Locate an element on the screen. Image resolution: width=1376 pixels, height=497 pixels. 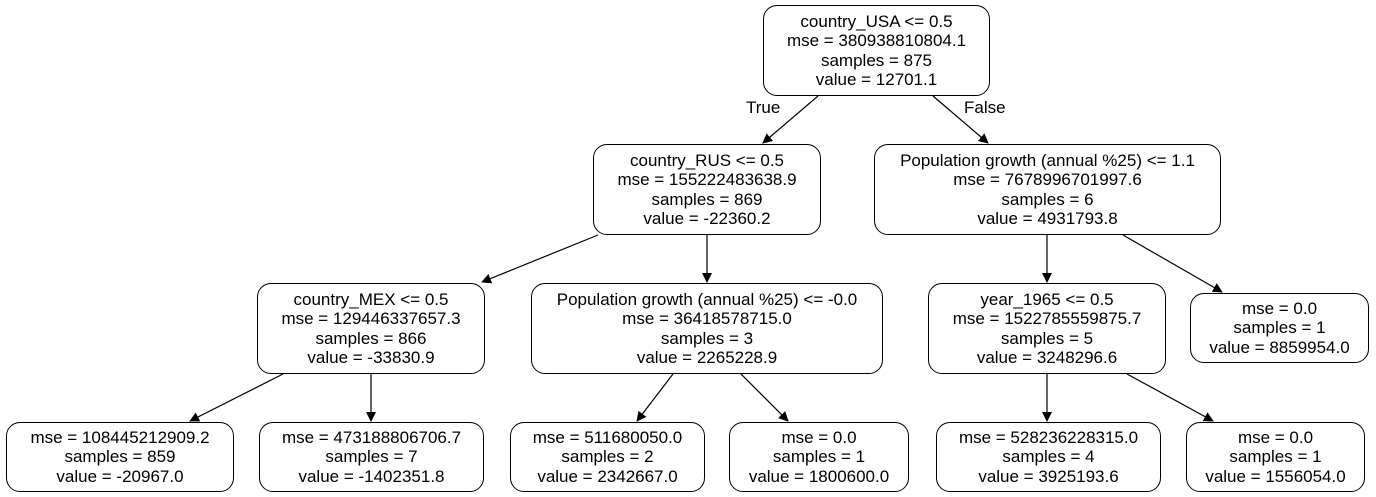
edge-year-to-leaf12 is located at coordinates (1170, 397).